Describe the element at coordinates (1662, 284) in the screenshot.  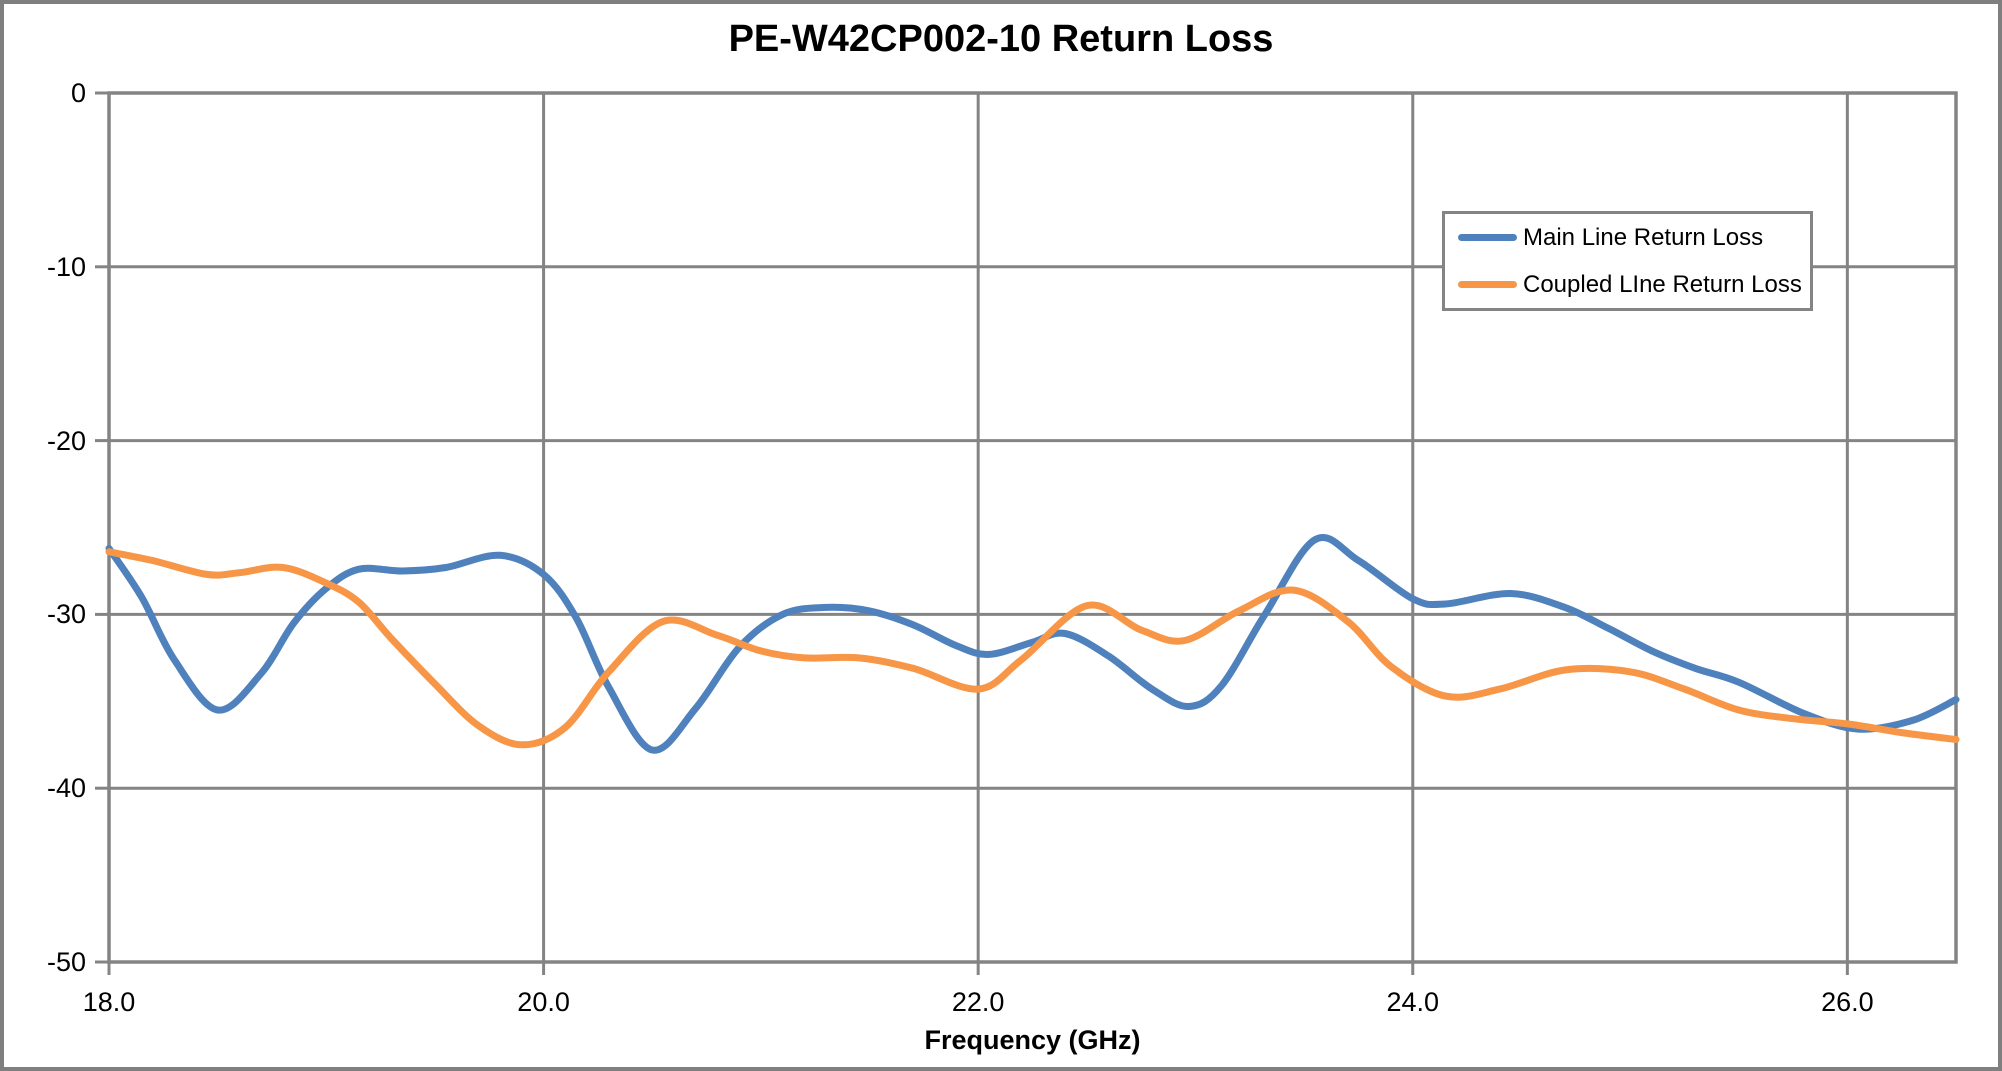
I see `legend-label-coupled-line: Coupled LIne Return Loss` at that location.